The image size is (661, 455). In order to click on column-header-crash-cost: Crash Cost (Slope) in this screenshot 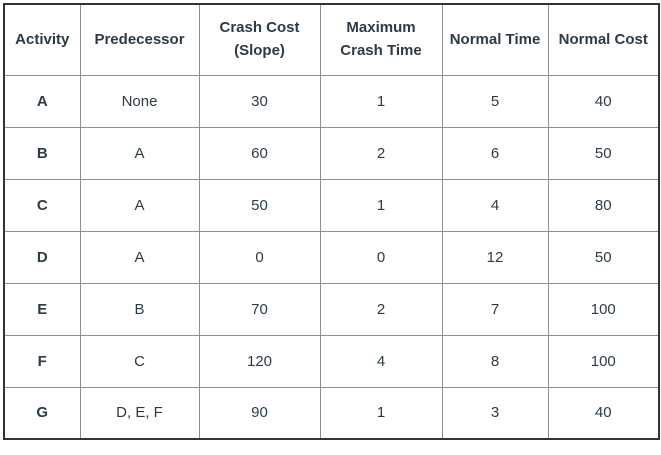, I will do `click(259, 39)`.